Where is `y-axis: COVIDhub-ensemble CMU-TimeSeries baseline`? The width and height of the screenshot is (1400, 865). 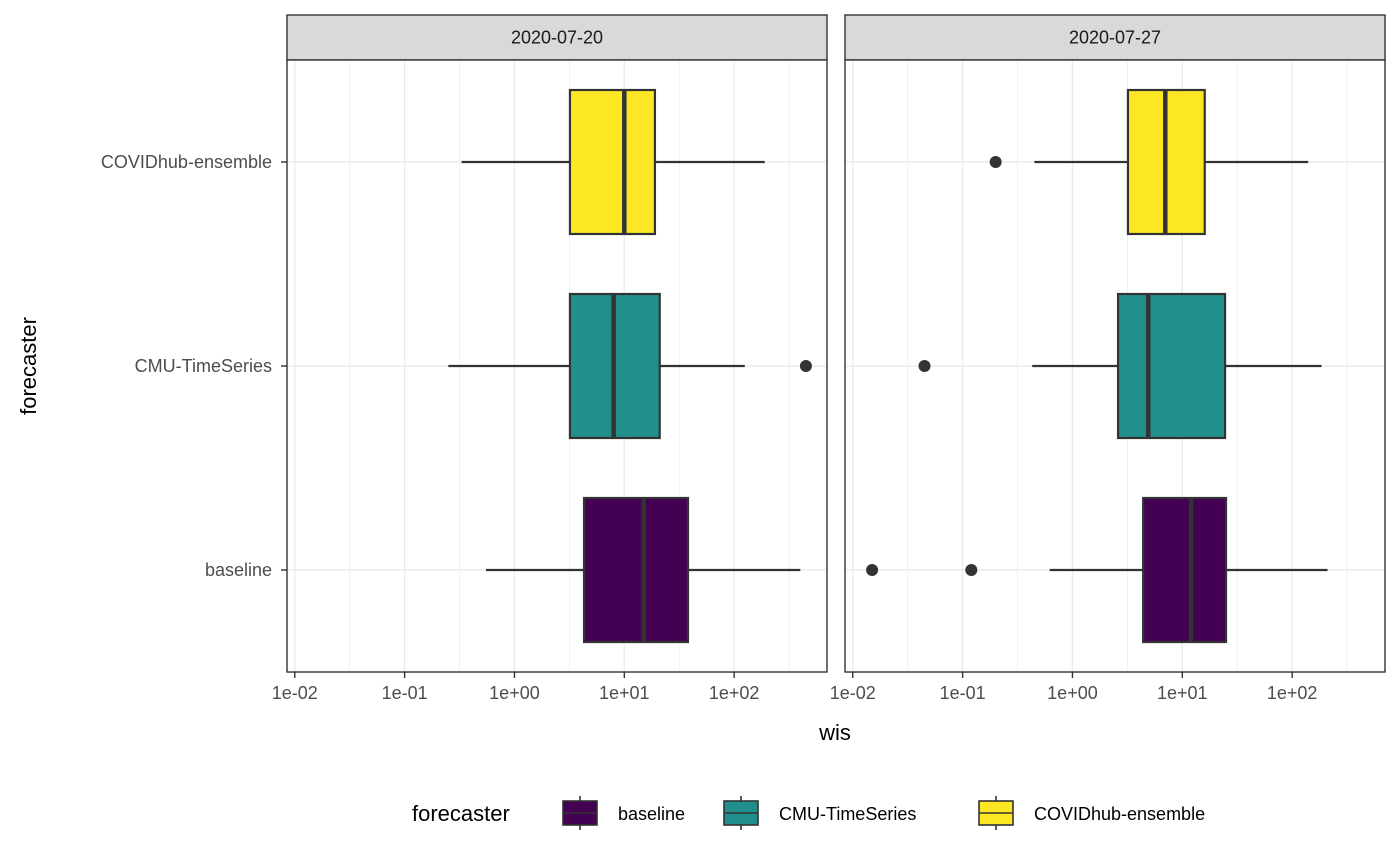
y-axis: COVIDhub-ensemble CMU-TimeSeries baseline is located at coordinates (194, 366).